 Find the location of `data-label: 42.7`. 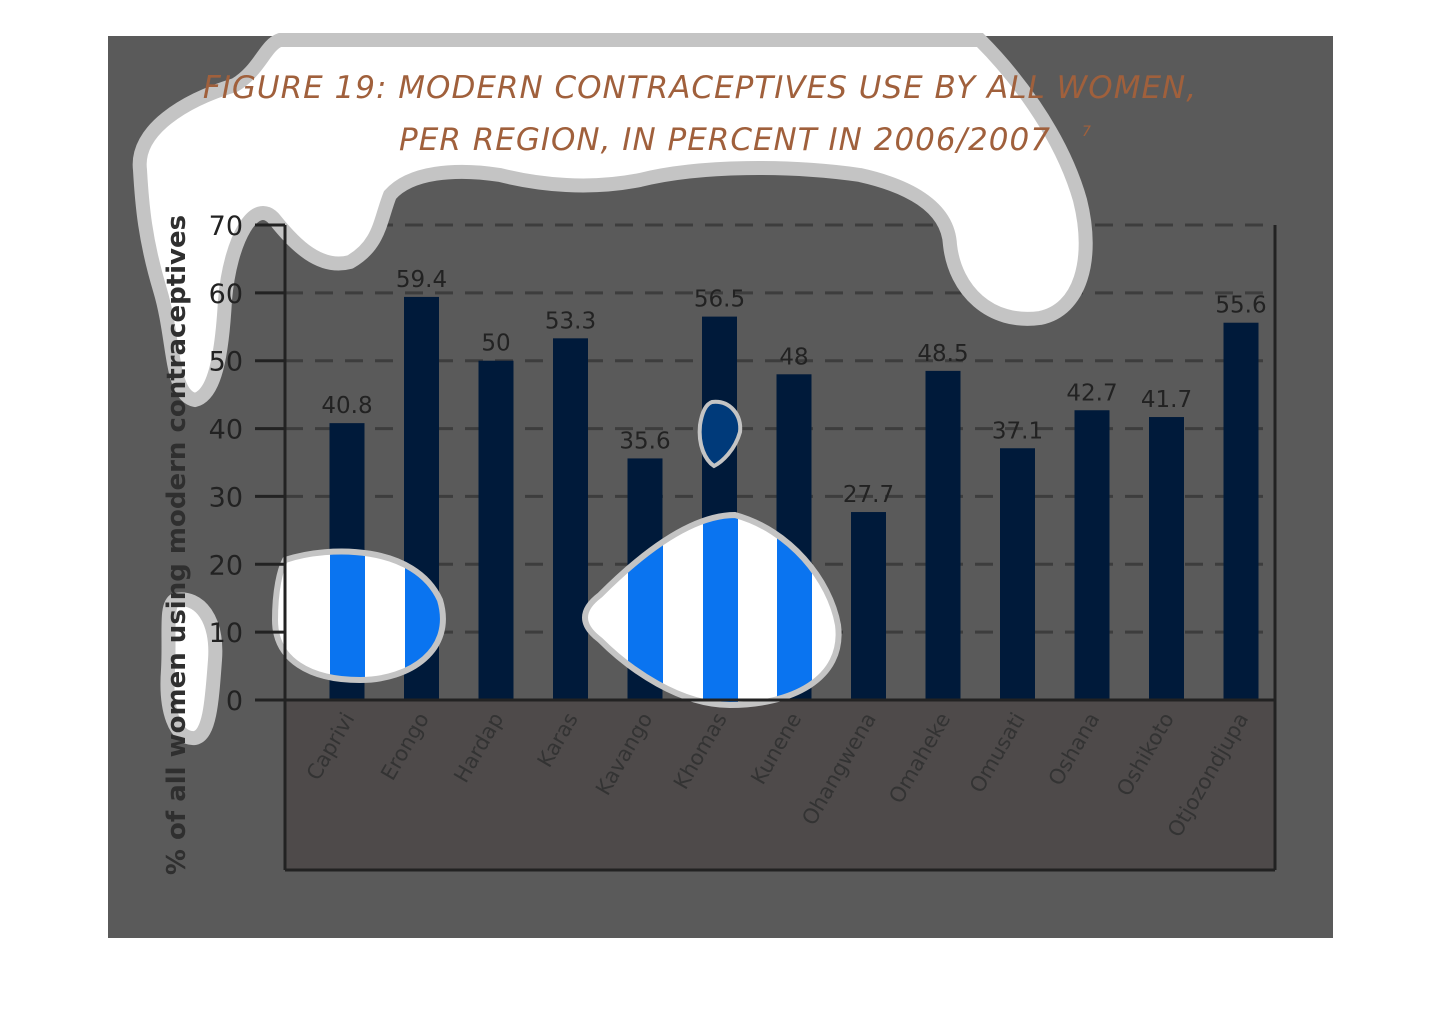

data-label: 42.7 is located at coordinates (1091, 393).